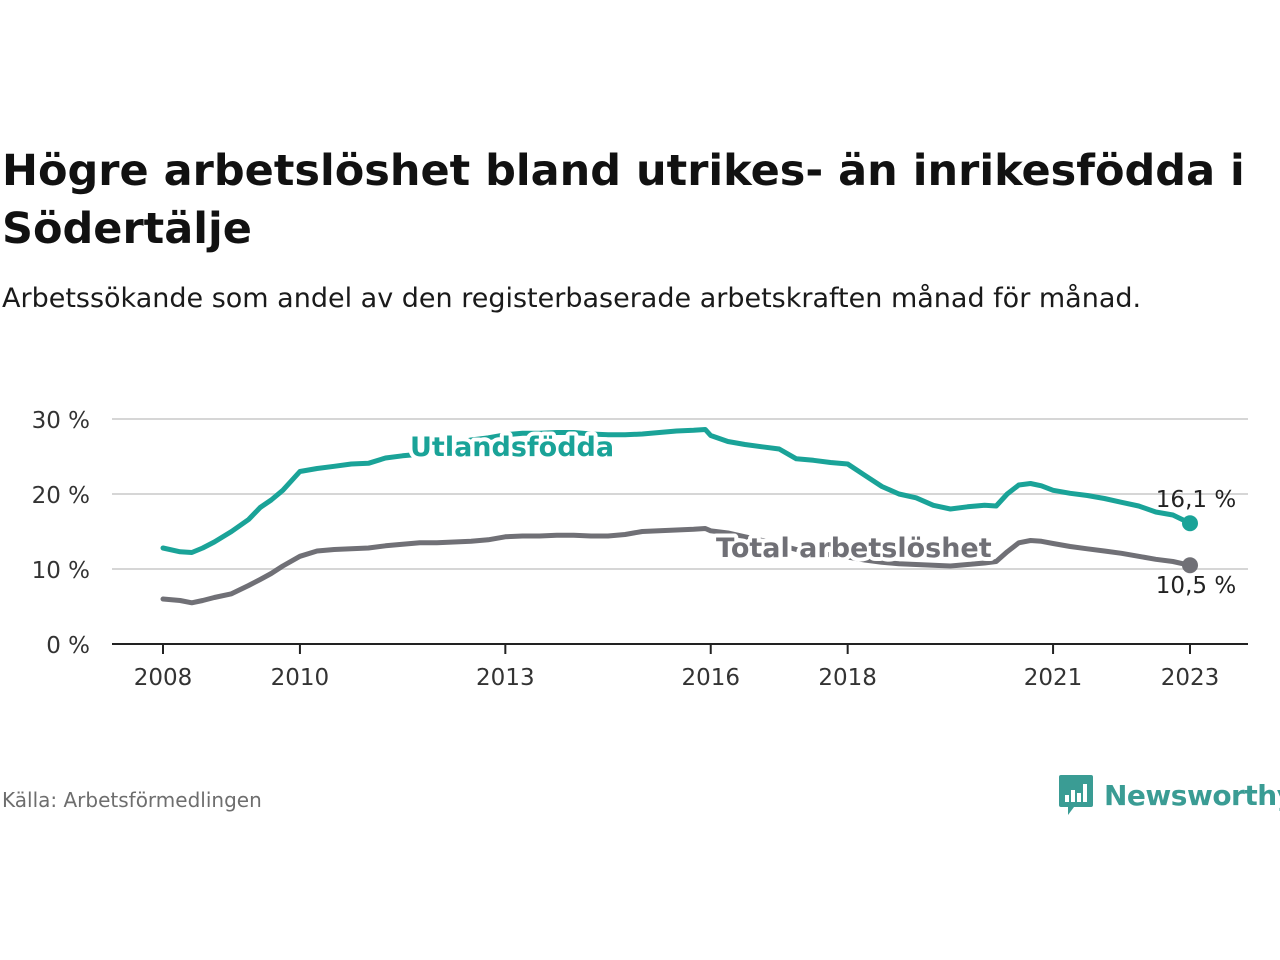  What do you see at coordinates (710, 678) in the screenshot?
I see `x-tick-label: 2016` at bounding box center [710, 678].